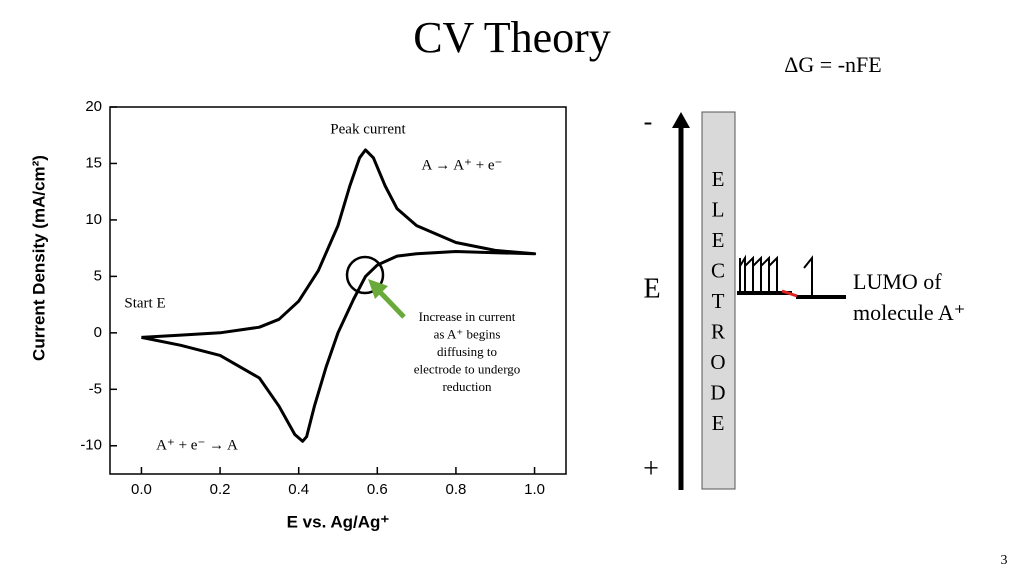  I want to click on increase-annotation-line: electrode to undergo, so click(467, 368).